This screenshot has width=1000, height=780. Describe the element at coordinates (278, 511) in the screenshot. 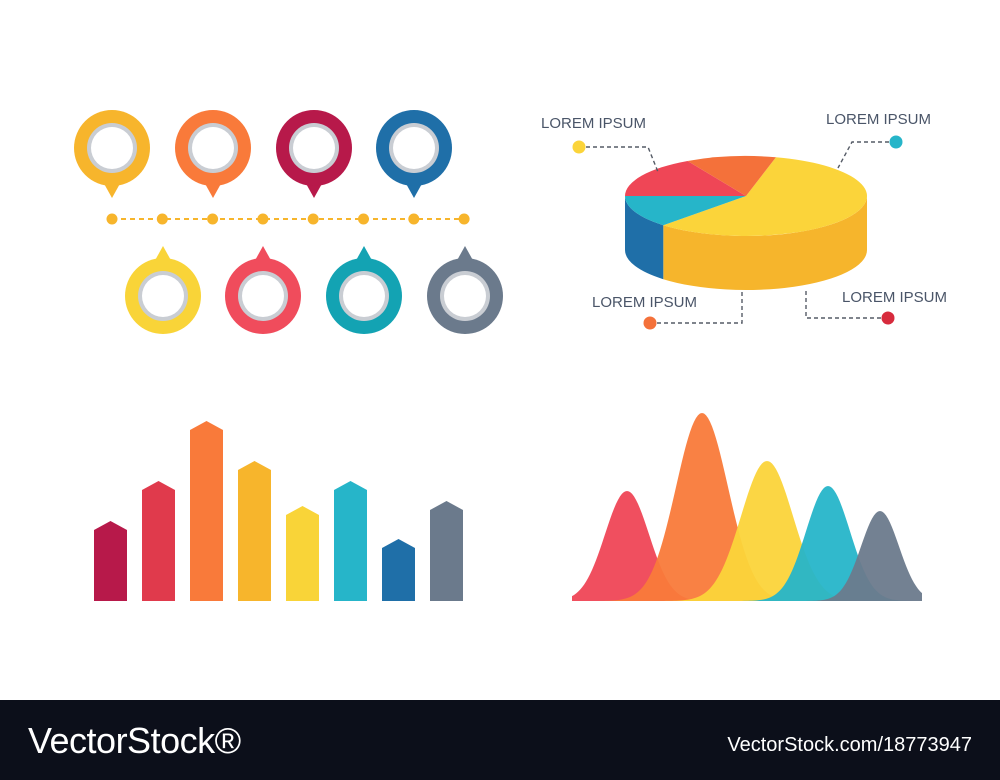

I see `bar-chart` at that location.